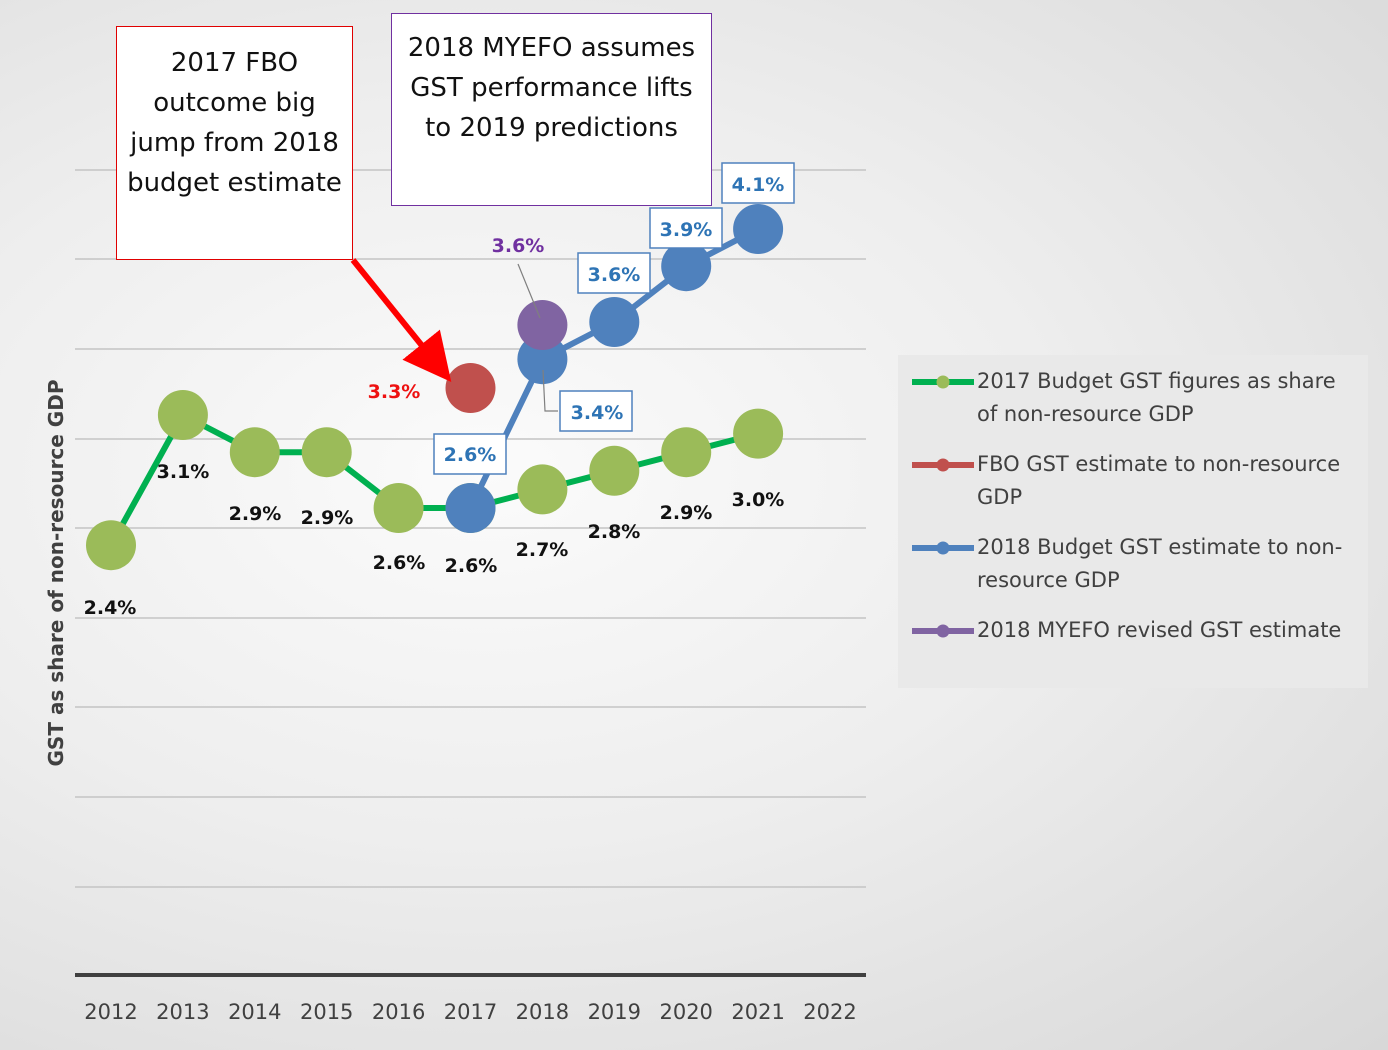 Image resolution: width=1388 pixels, height=1050 pixels. What do you see at coordinates (326, 1012) in the screenshot?
I see `x-tick-label: 2015` at bounding box center [326, 1012].